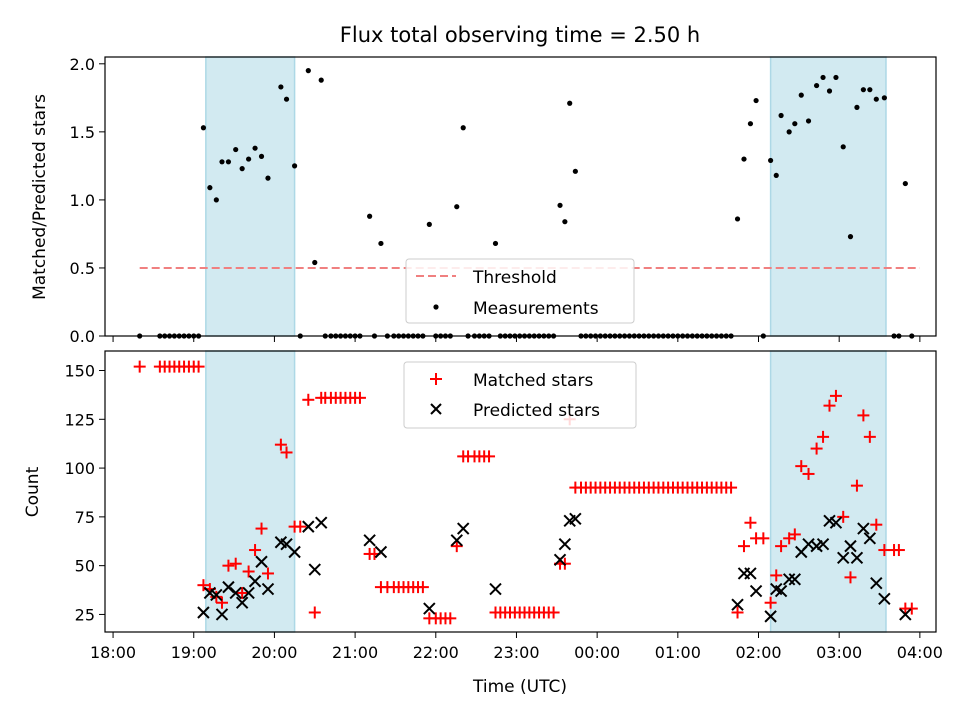 The image size is (960, 720). What do you see at coordinates (82, 132) in the screenshot?
I see `y-tick-label: 1.5` at bounding box center [82, 132].